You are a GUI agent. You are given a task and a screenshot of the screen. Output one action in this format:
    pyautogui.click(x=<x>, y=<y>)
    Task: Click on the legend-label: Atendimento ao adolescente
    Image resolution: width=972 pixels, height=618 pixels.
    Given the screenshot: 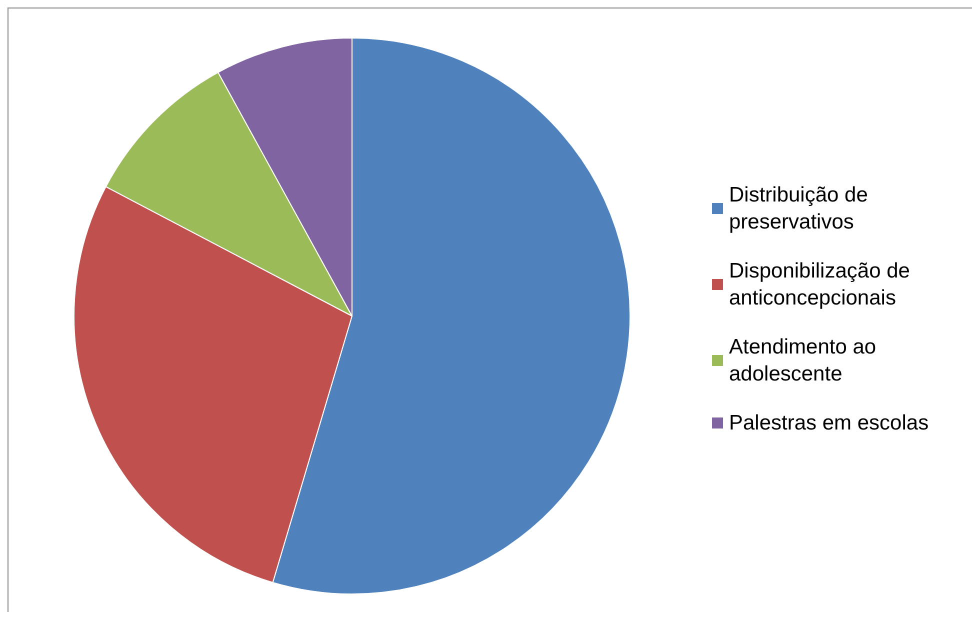 What is the action you would take?
    pyautogui.click(x=805, y=361)
    